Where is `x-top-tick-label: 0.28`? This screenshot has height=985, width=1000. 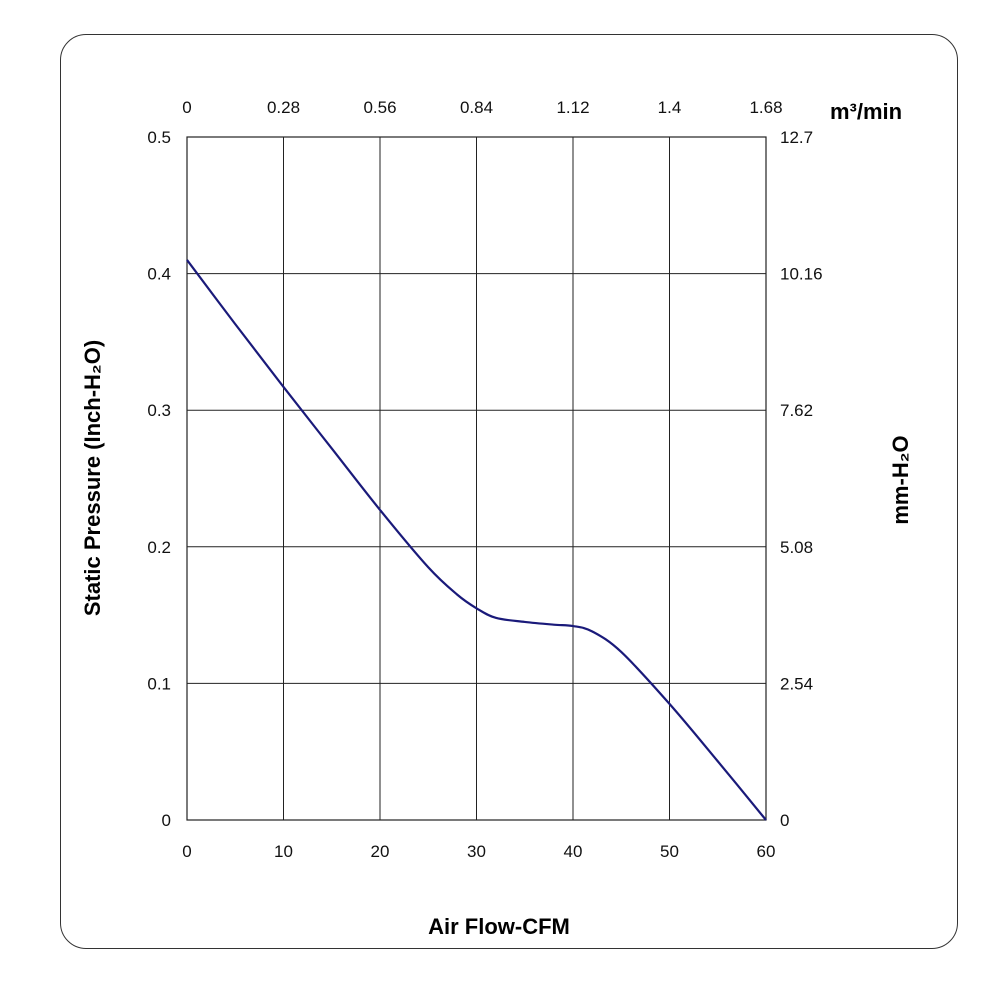 x-top-tick-label: 0.28 is located at coordinates (283, 107).